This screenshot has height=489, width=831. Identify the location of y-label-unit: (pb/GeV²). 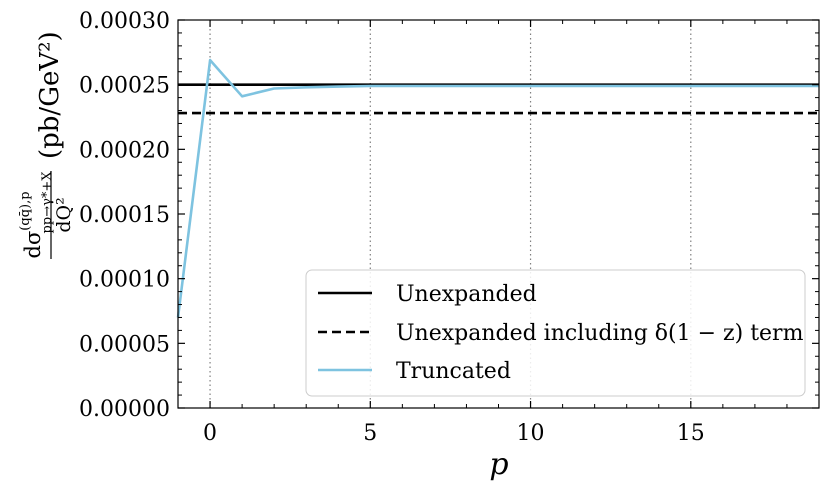
(50, 95).